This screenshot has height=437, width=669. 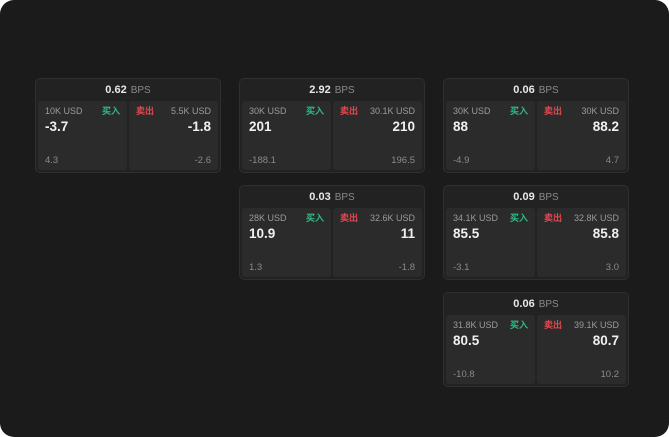 What do you see at coordinates (461, 126) in the screenshot?
I see `buy-price: 88` at bounding box center [461, 126].